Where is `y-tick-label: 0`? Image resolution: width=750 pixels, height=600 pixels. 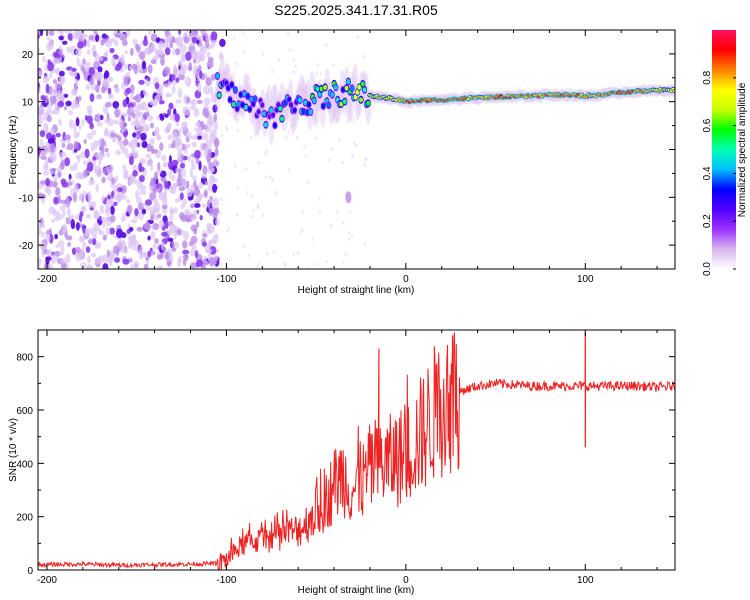 y-tick-label: 0 is located at coordinates (30, 151).